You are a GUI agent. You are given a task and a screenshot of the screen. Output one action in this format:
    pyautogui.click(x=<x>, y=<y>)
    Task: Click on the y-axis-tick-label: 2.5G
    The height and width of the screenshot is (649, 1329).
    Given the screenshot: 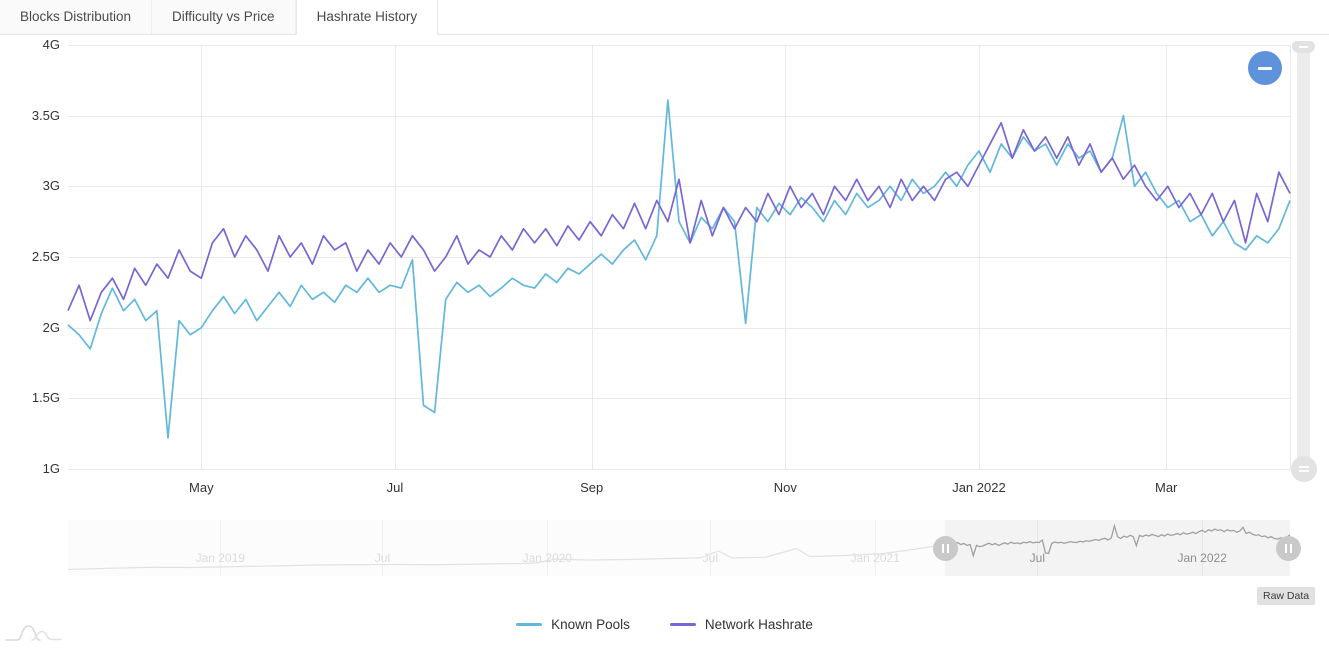 What is the action you would take?
    pyautogui.click(x=45, y=256)
    